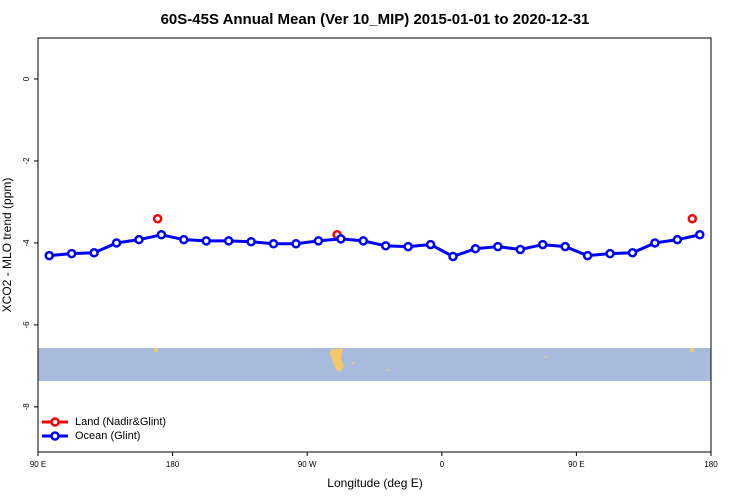 Image resolution: width=750 pixels, height=500 pixels. Describe the element at coordinates (107, 436) in the screenshot. I see `legend-label: Ocean (Glint)` at that location.